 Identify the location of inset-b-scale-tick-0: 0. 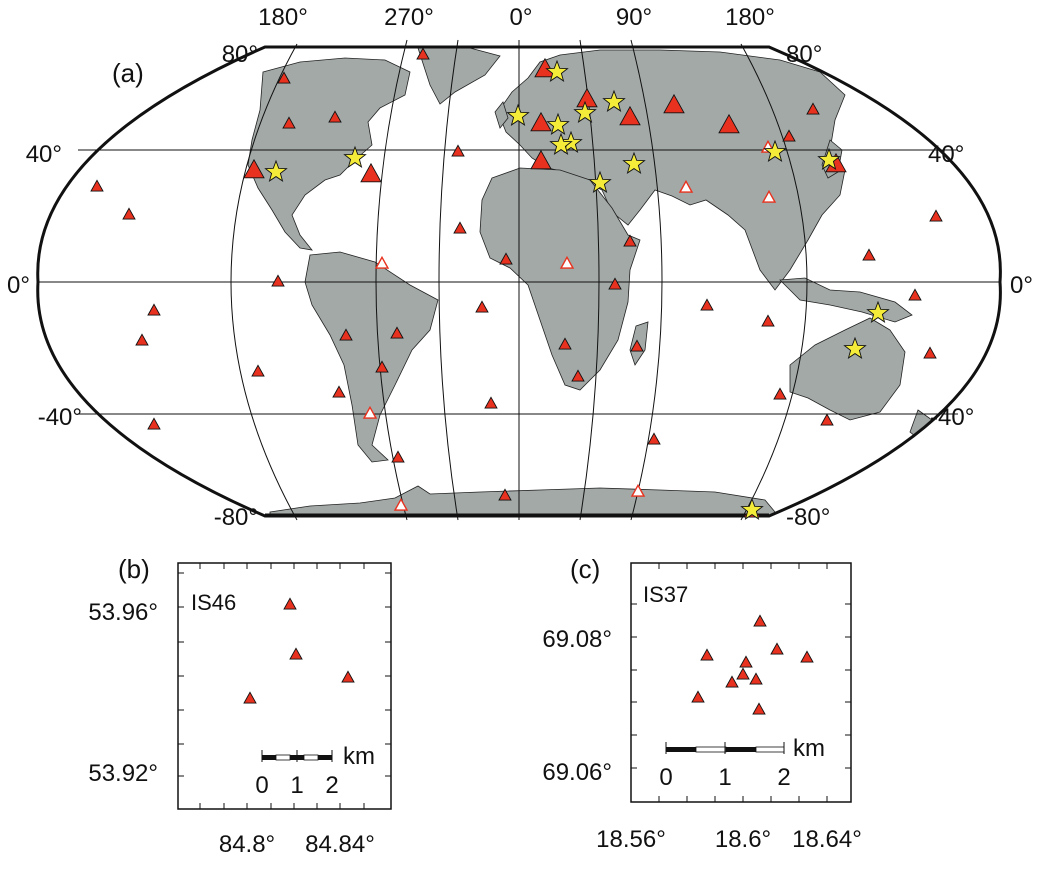
(261, 785).